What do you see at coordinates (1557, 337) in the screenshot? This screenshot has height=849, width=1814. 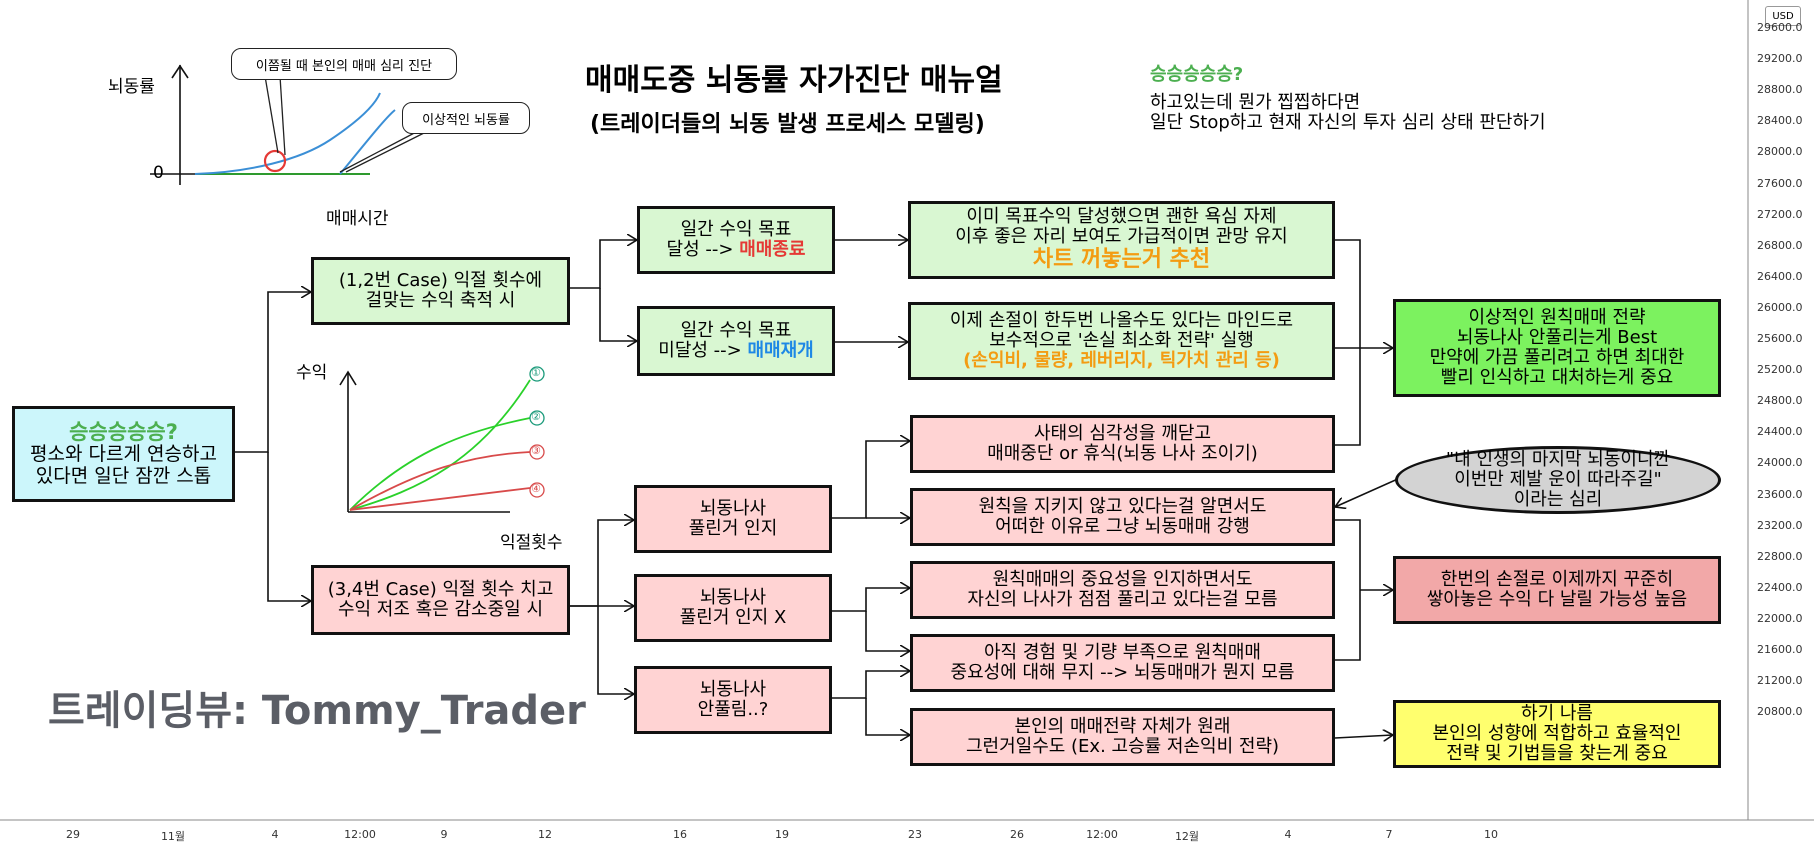 I see `ideal-line-2: 뇌동나사 안풀리는게 Best` at bounding box center [1557, 337].